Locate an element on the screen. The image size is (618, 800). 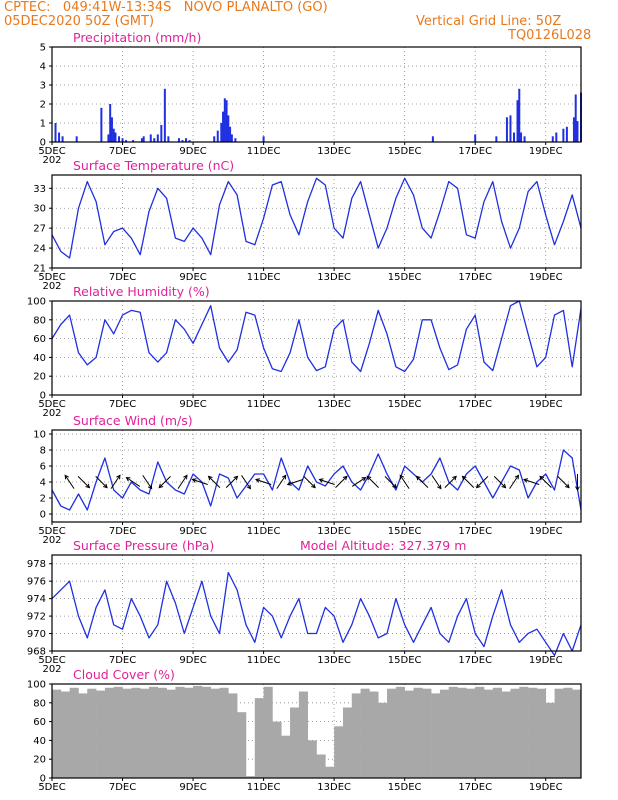
y-tick-label: 80 is located at coordinates (39, 703).